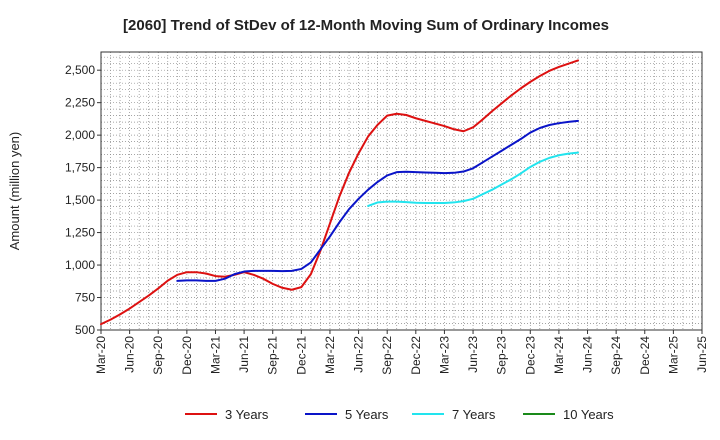 Image resolution: width=720 pixels, height=440 pixels. Describe the element at coordinates (80, 103) in the screenshot. I see `y-tick-label: 2,250` at that location.